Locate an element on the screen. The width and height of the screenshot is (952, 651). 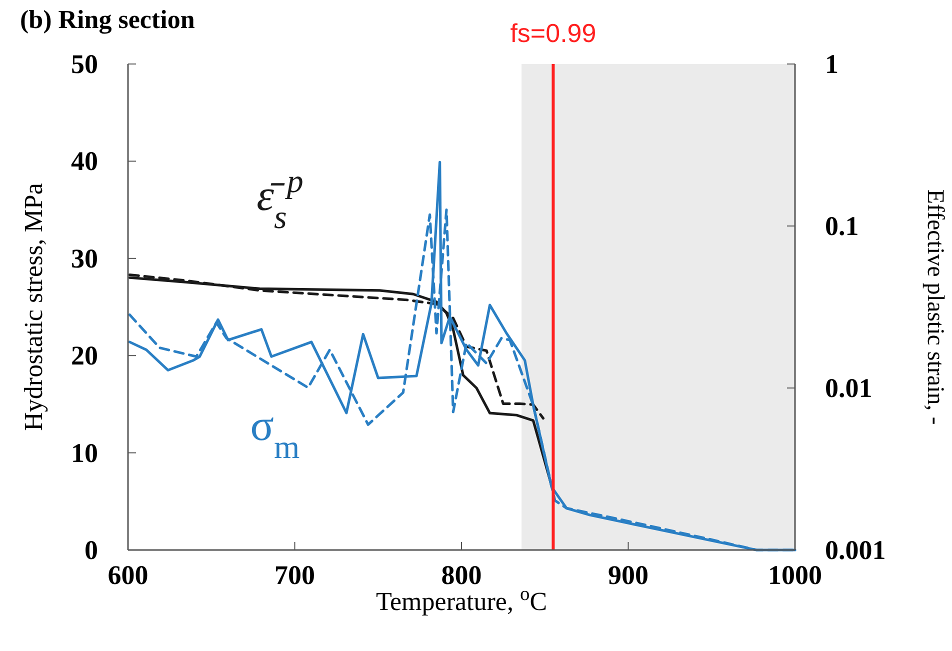
y2-tick-label: 0.01 is located at coordinates (848, 388).